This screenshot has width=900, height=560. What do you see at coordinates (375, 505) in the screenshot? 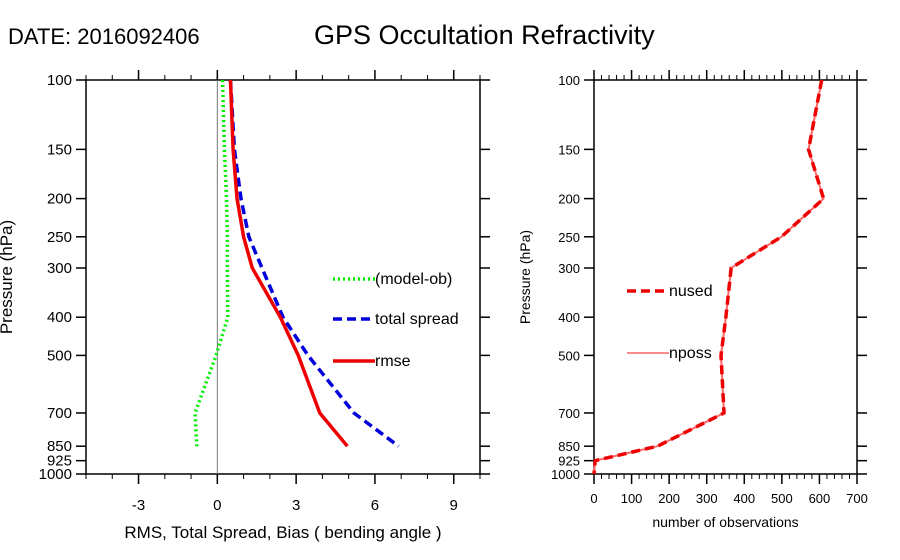
I see `x-tick-label: 6` at bounding box center [375, 505].